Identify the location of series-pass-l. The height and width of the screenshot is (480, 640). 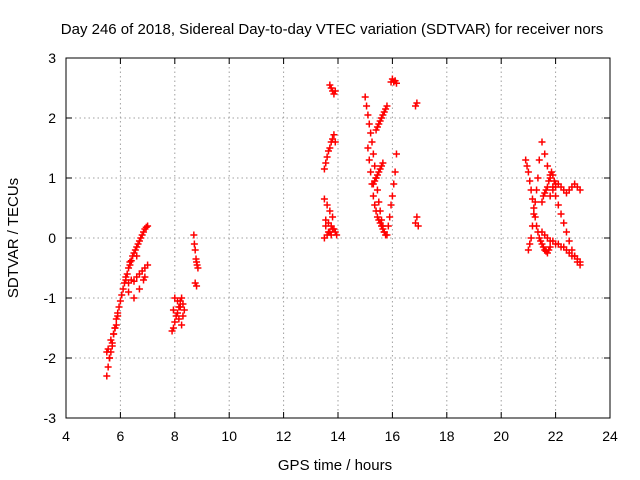
(378, 173).